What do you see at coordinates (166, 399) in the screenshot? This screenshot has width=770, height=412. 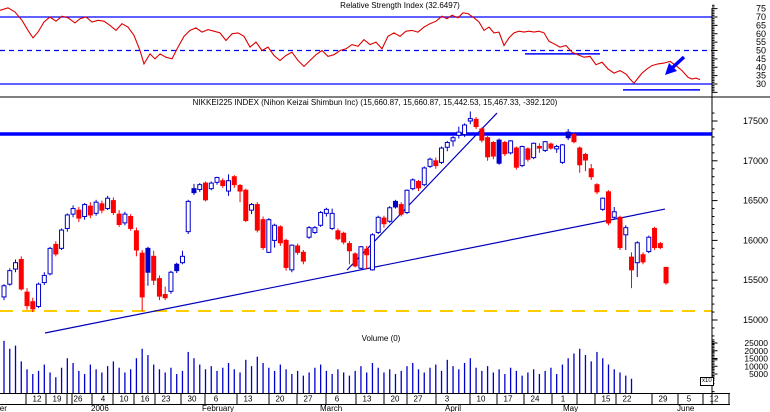 I see `week-label: 23` at bounding box center [166, 399].